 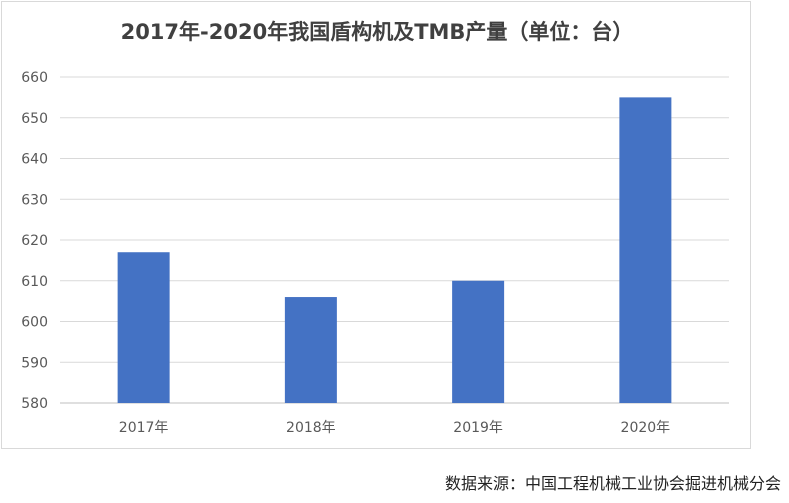 I want to click on x-tick-label: 2017年, so click(x=144, y=428).